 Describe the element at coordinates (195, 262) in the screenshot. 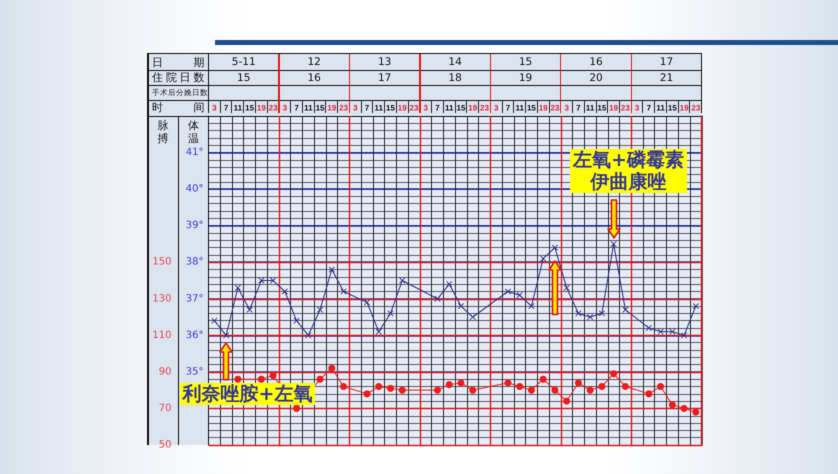

I see `y-tick-label: 38°` at that location.